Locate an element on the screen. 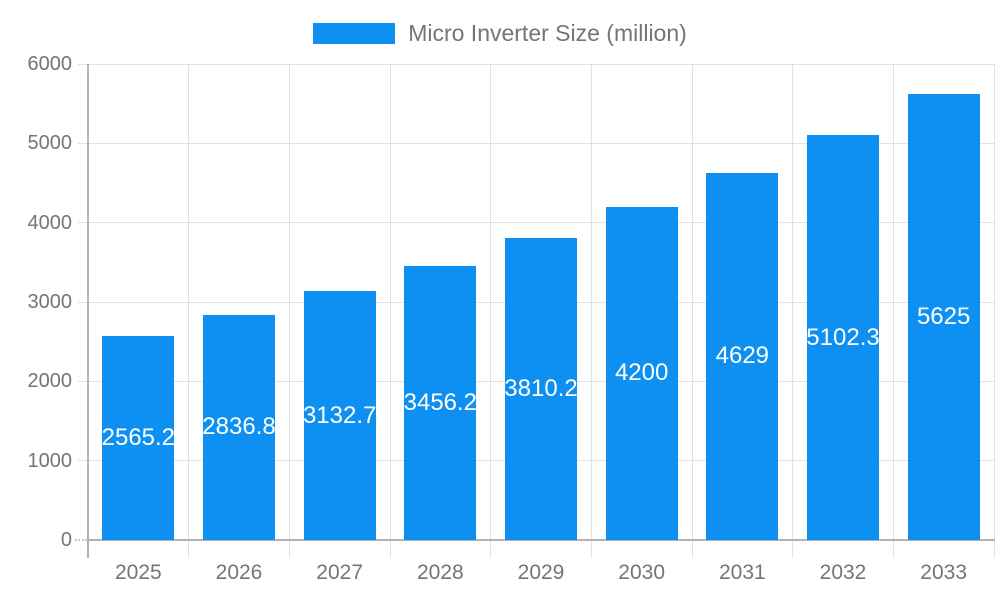 The image size is (1000, 600). bar-2030: 4200 is located at coordinates (641, 373).